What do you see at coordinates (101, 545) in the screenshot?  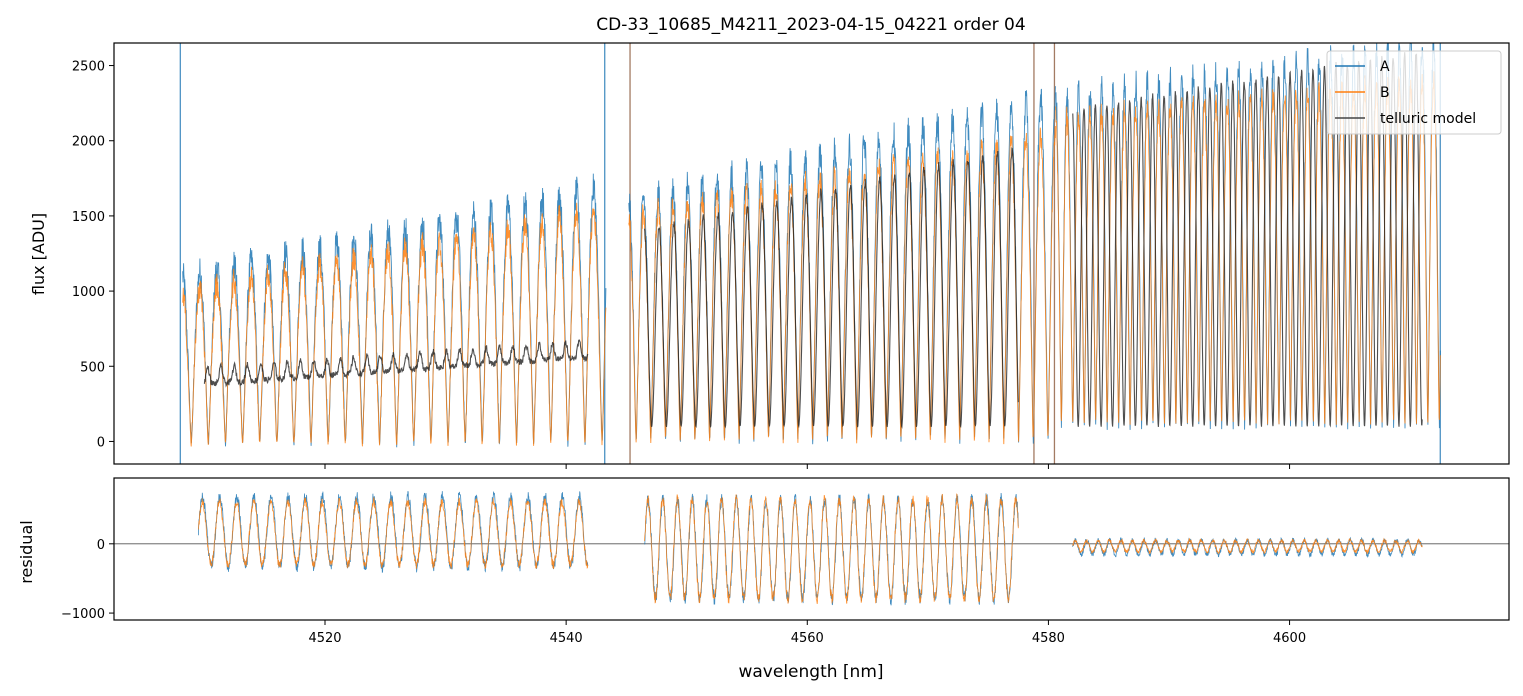 I see `residual-ytick-label: 0` at bounding box center [101, 545].